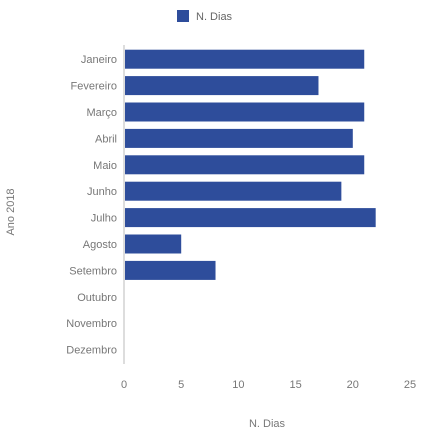 The width and height of the screenshot is (423, 431). Describe the element at coordinates (238, 385) in the screenshot. I see `x-tick-label-2: 10` at that location.